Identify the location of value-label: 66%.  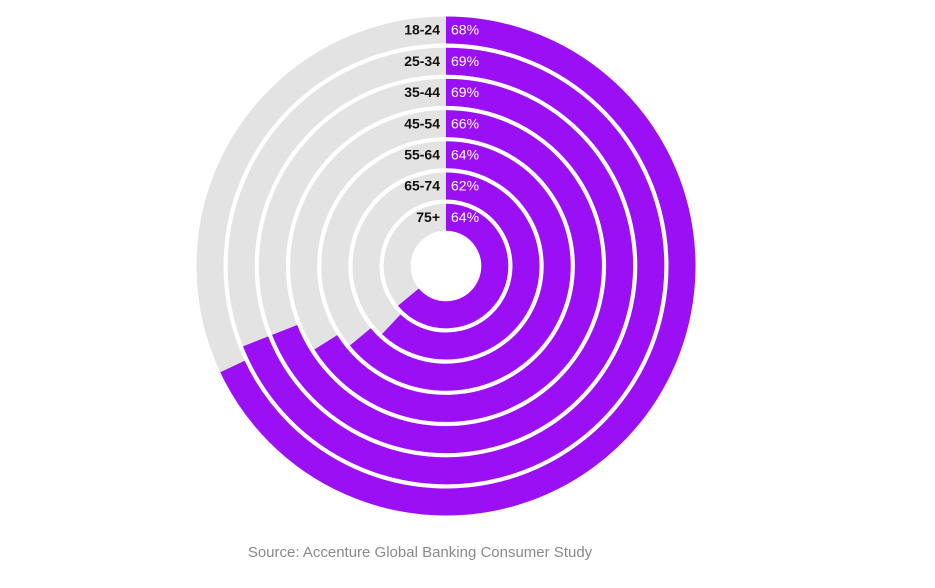
(465, 123).